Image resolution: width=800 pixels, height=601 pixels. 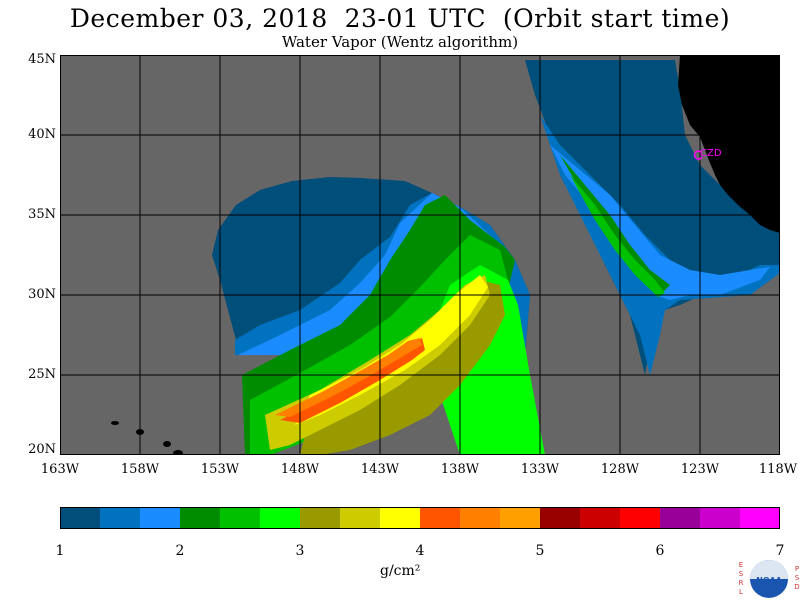 What do you see at coordinates (140, 469) in the screenshot?
I see `lon-label-158w: 158W` at bounding box center [140, 469].